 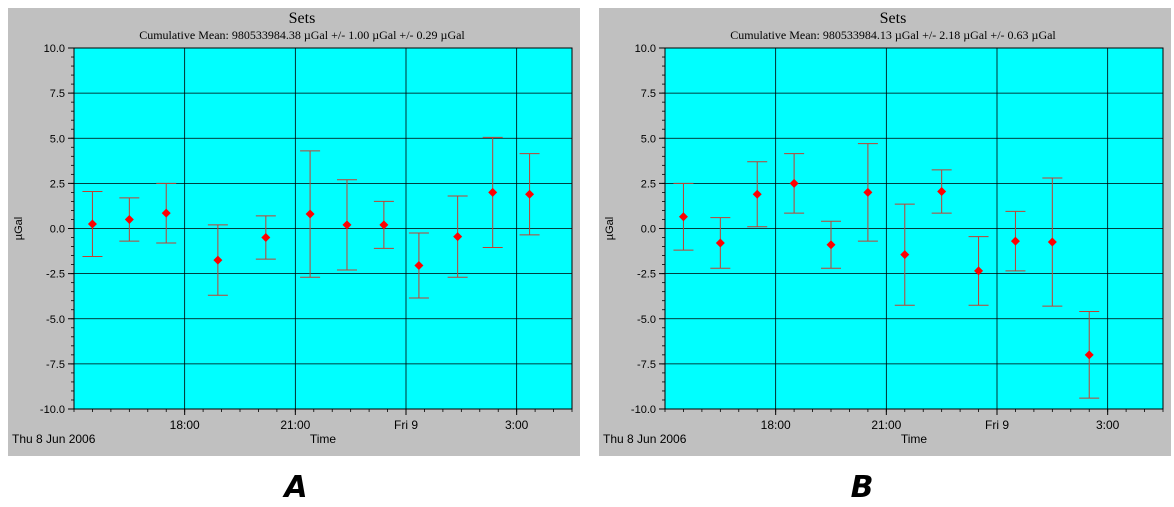 I want to click on chart-a-y-tick-label: 2.5, so click(x=57, y=184).